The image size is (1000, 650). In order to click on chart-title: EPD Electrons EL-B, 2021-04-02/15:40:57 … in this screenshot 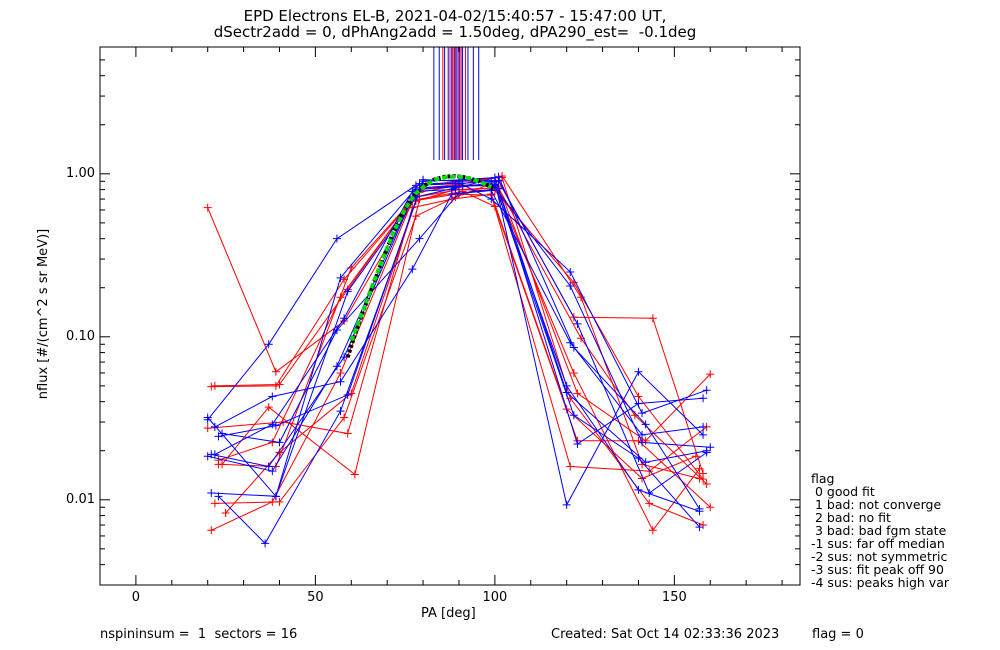, I will do `click(455, 16)`.